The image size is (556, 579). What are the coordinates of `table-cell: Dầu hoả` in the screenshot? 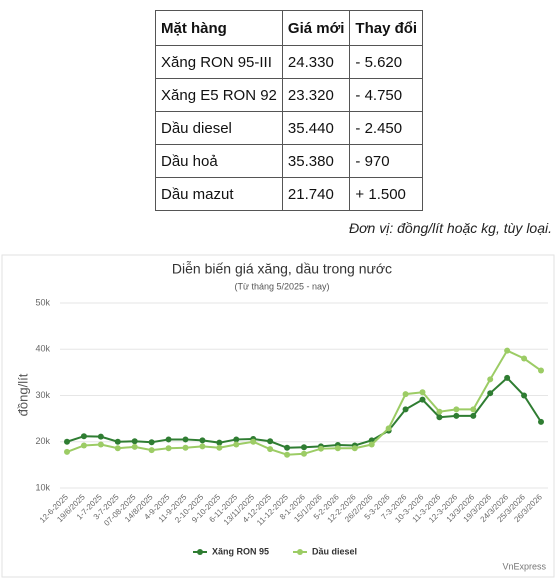 It's located at (219, 161).